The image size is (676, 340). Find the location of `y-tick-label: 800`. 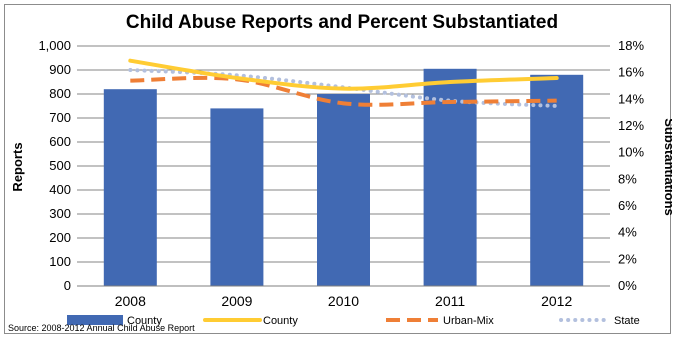

y-tick-label: 800 is located at coordinates (60, 93).